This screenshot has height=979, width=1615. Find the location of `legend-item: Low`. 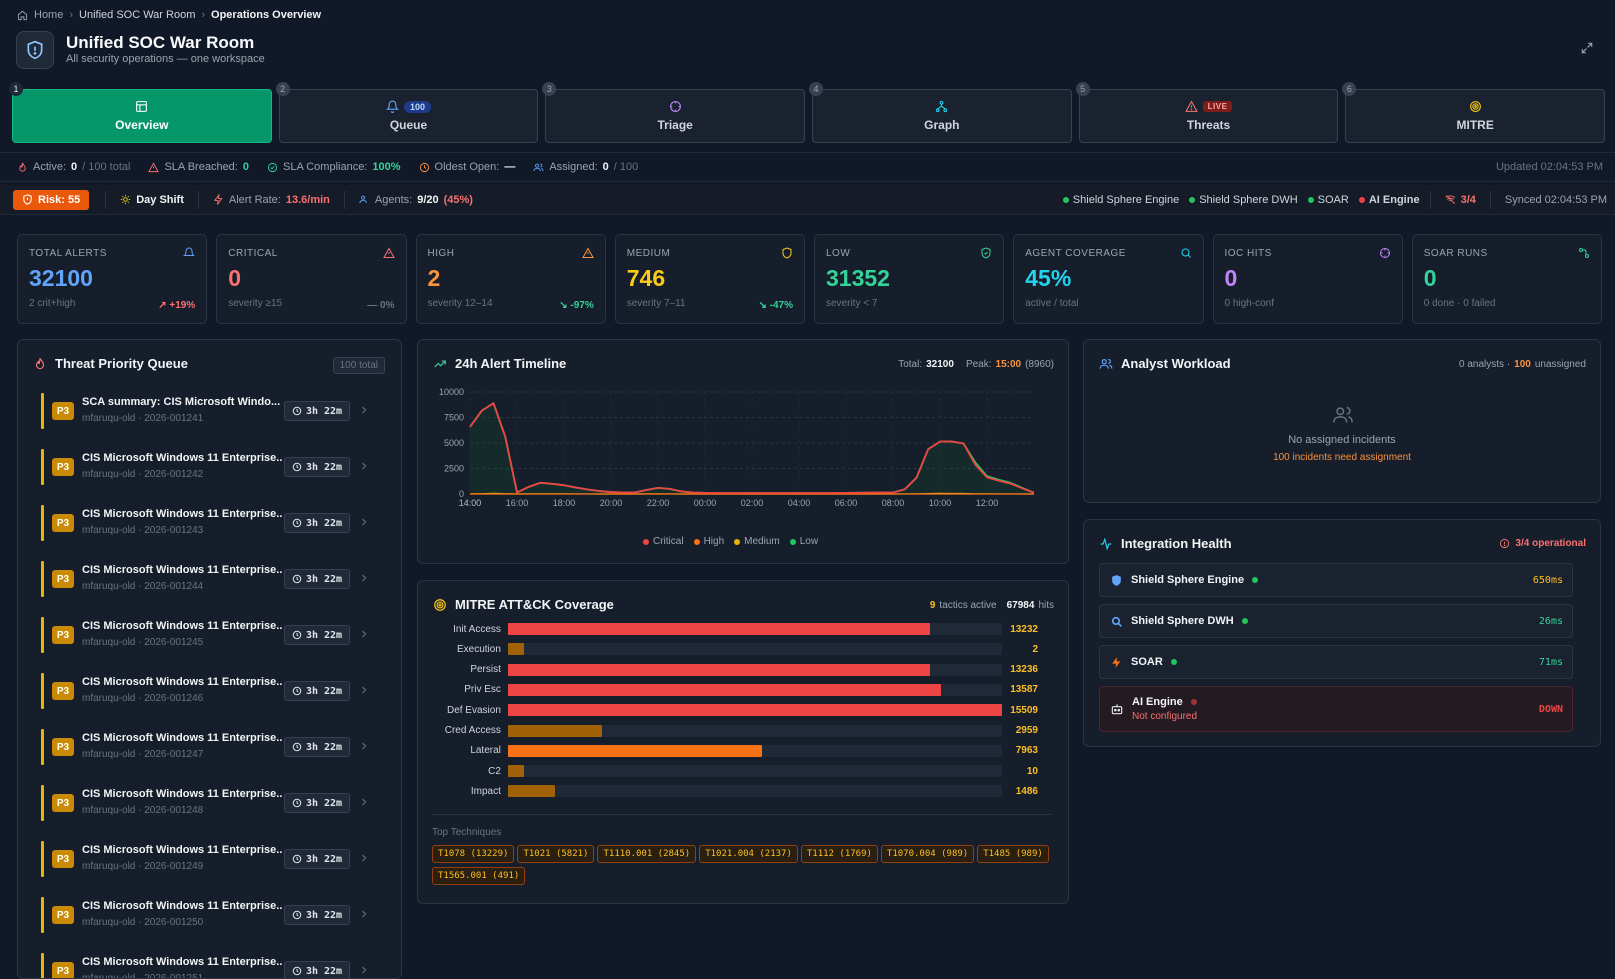

legend-item: Low is located at coordinates (803, 541).